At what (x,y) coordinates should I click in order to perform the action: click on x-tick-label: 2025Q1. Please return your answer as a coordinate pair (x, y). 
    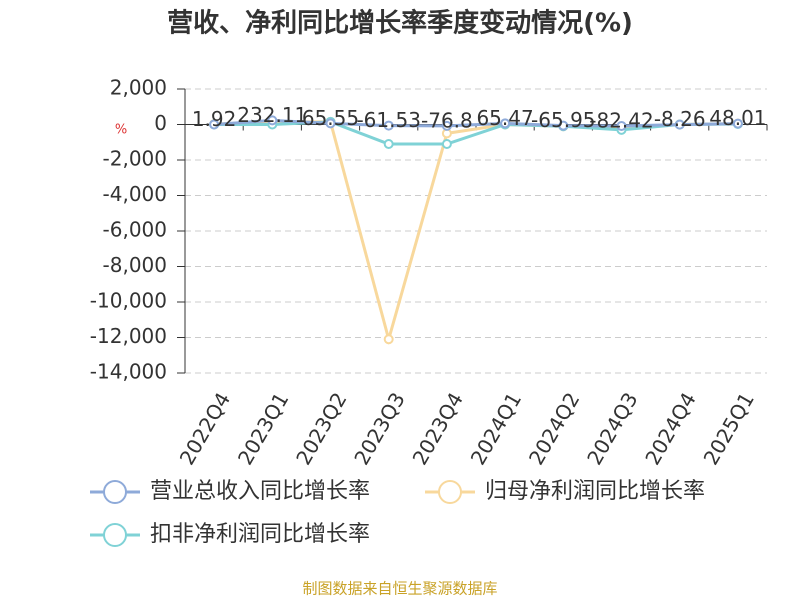
    Looking at the image, I should click on (729, 428).